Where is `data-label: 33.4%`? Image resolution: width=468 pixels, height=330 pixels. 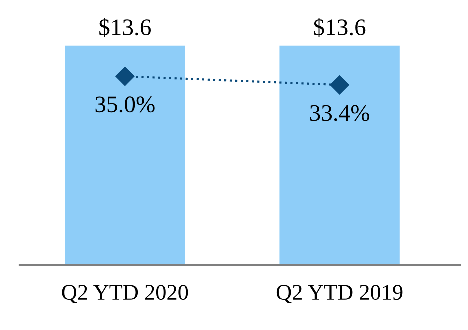
data-label: 33.4% is located at coordinates (340, 113).